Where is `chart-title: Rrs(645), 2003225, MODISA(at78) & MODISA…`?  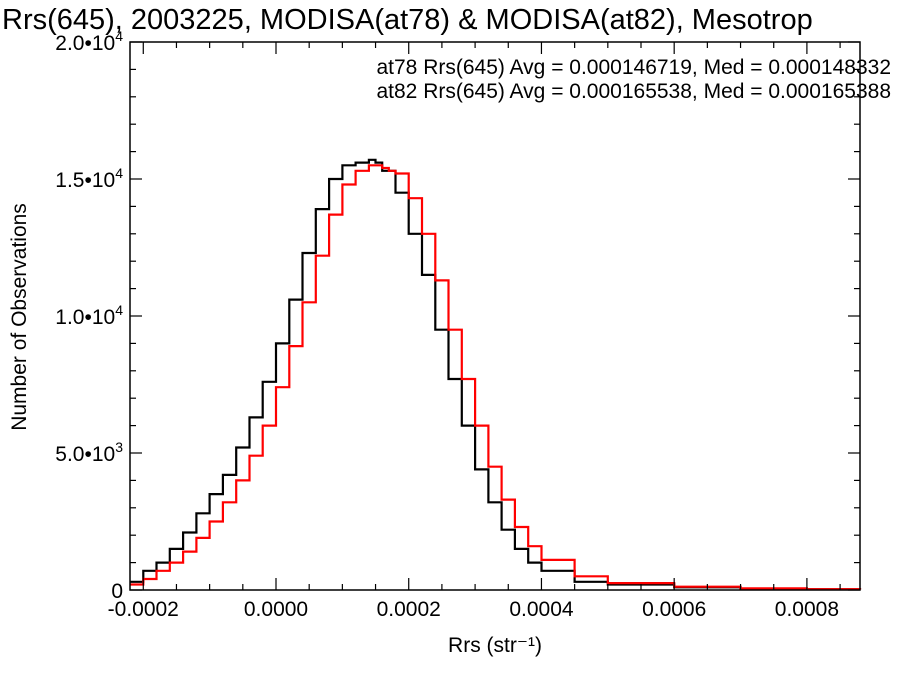 chart-title: Rrs(645), 2003225, MODISA(at78) & MODISA… is located at coordinates (407, 20).